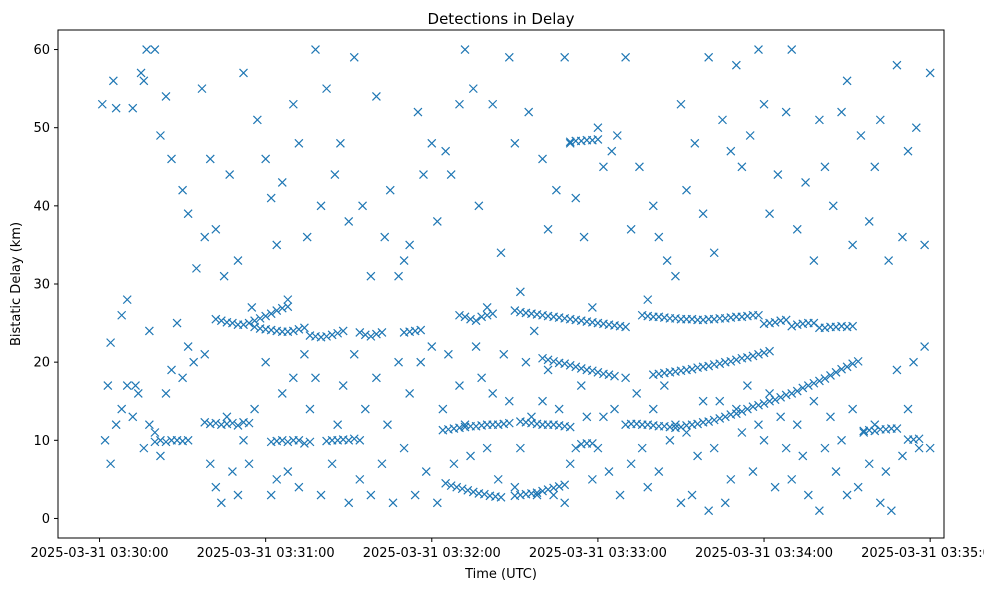  Describe the element at coordinates (41, 285) in the screenshot. I see `y-tick-label: 30` at that location.